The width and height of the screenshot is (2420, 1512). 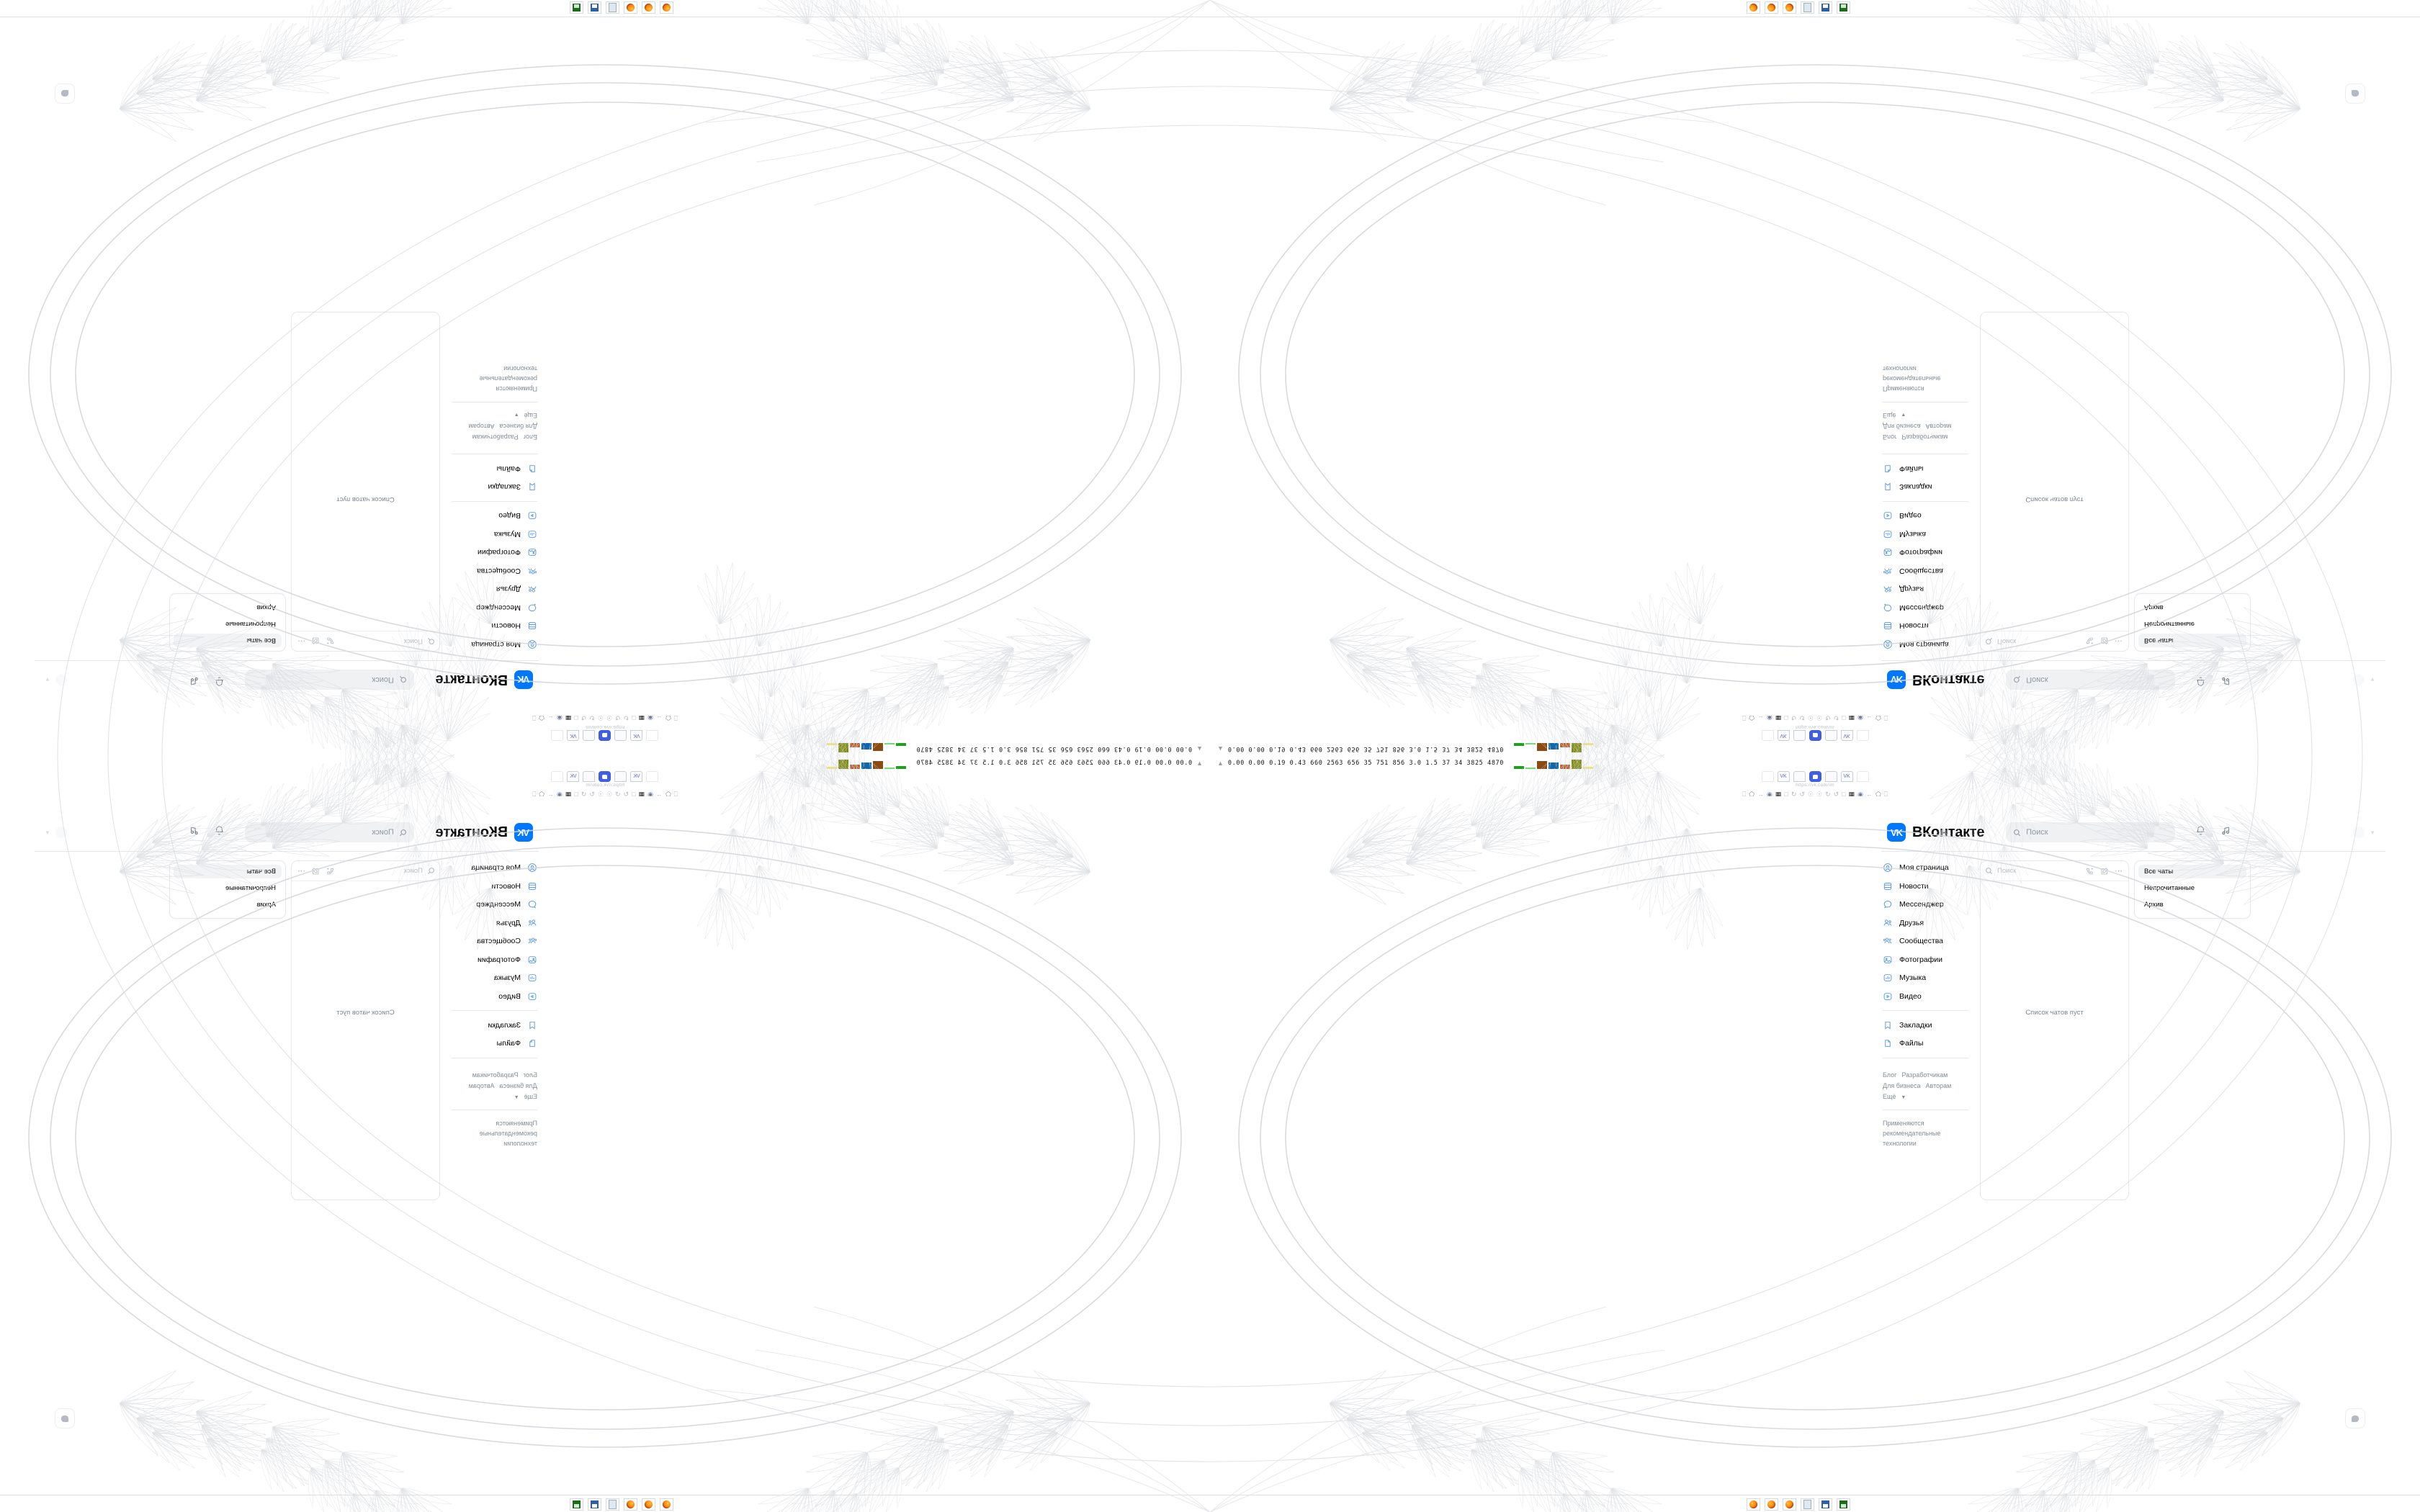 I want to click on filter-option-archive: Архив, so click(x=266, y=607).